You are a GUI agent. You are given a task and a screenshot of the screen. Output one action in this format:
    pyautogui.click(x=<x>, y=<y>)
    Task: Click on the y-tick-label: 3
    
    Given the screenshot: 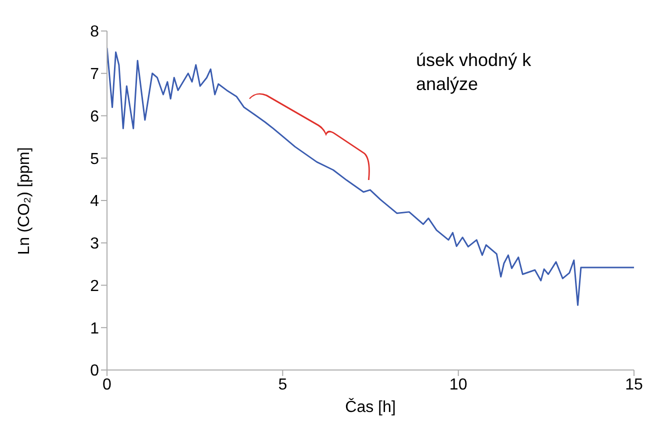 What is the action you would take?
    pyautogui.click(x=95, y=244)
    